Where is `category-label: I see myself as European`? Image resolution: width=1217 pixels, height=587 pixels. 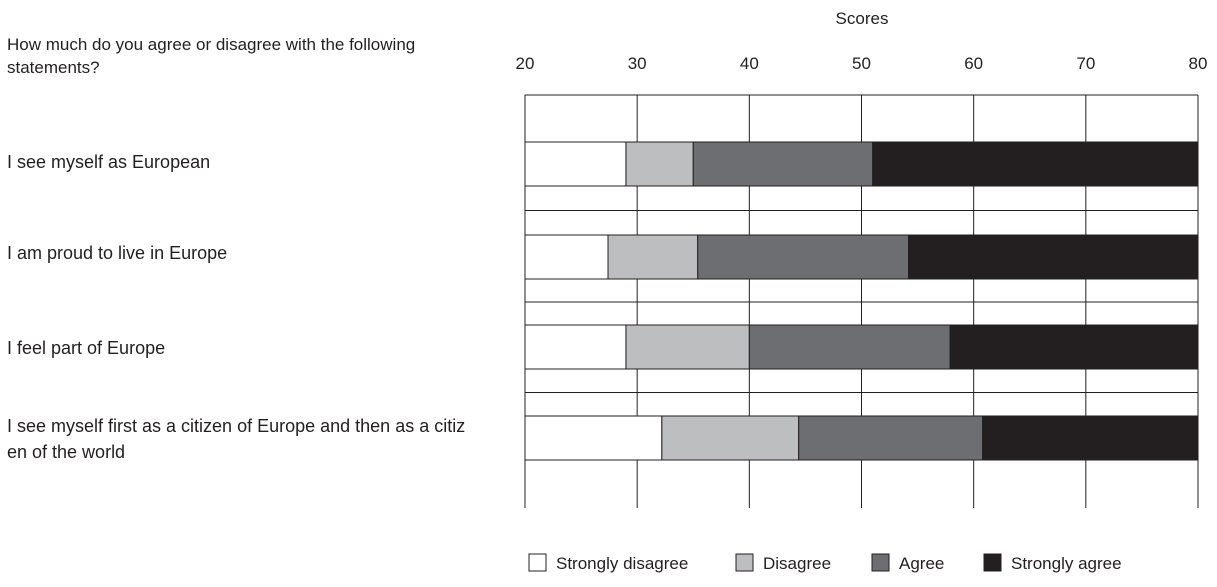 category-label: I see myself as European is located at coordinates (108, 162).